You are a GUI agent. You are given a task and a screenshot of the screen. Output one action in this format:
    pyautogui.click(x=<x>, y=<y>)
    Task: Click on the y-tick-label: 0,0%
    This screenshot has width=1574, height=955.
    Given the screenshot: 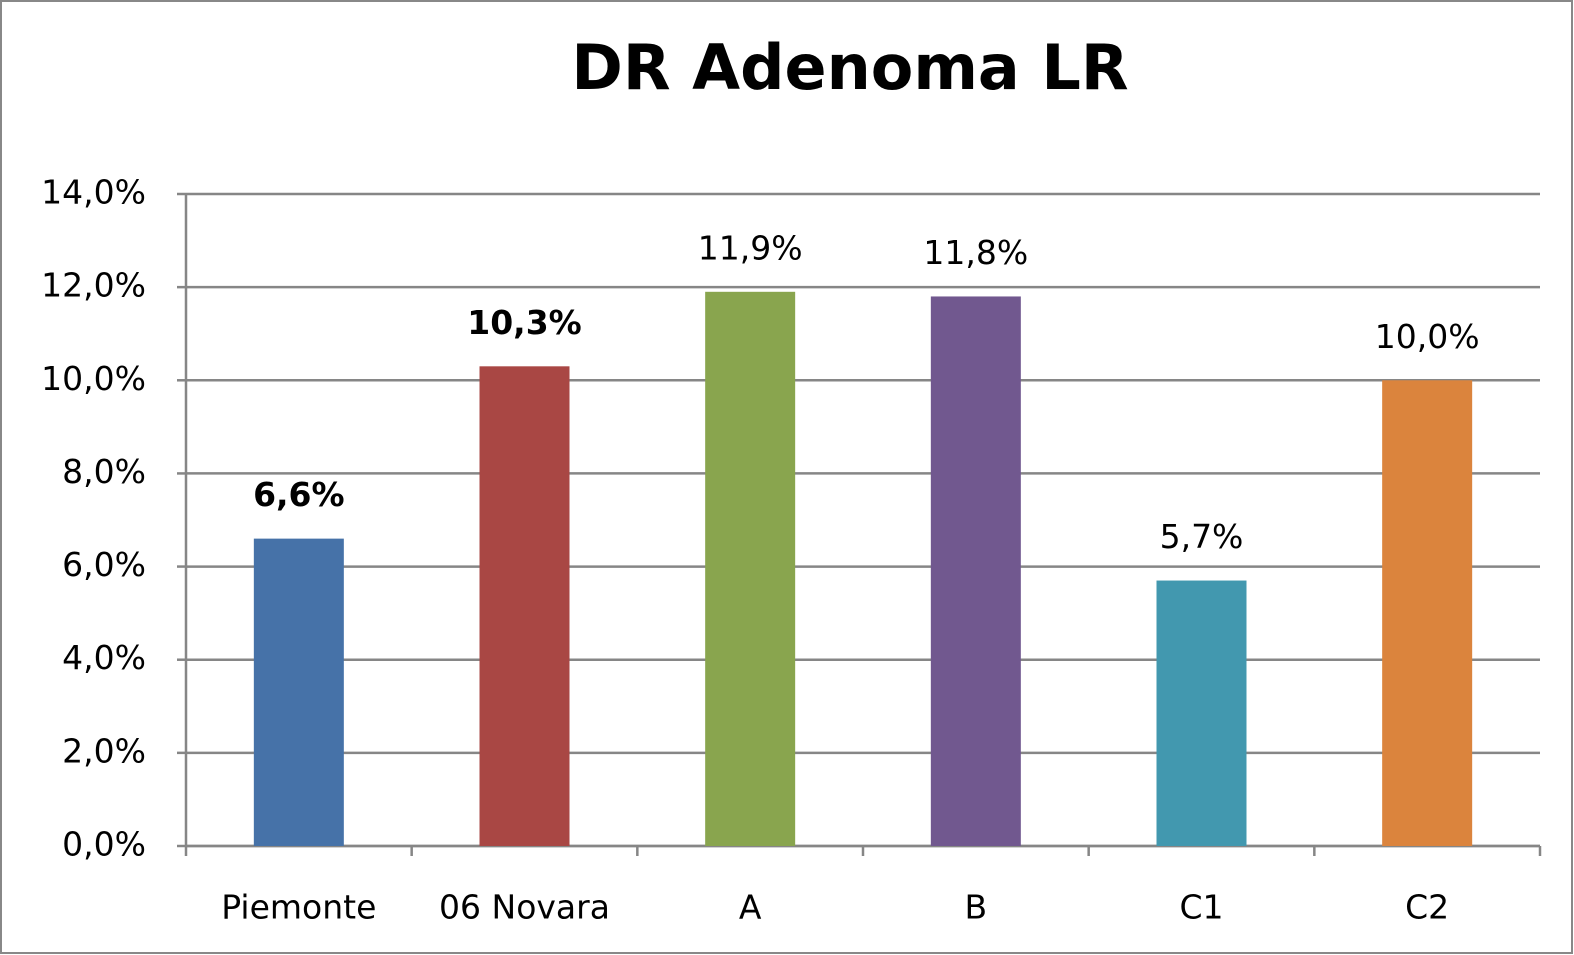 What is the action you would take?
    pyautogui.click(x=104, y=844)
    